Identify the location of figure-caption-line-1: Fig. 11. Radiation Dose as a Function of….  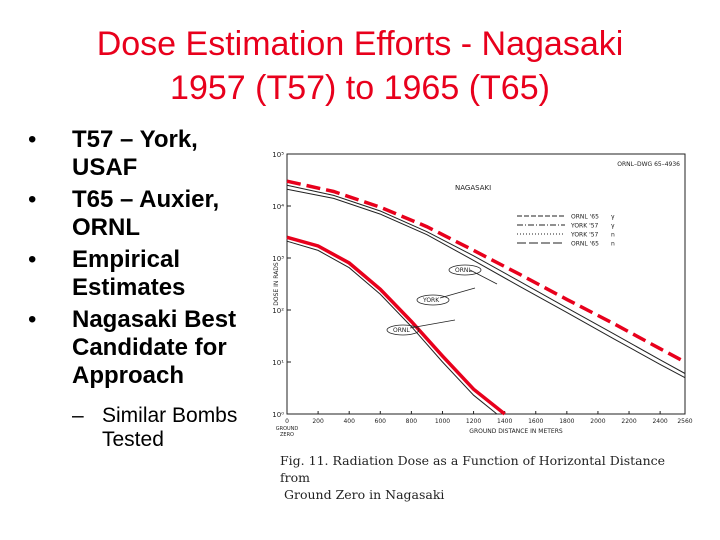
(473, 469).